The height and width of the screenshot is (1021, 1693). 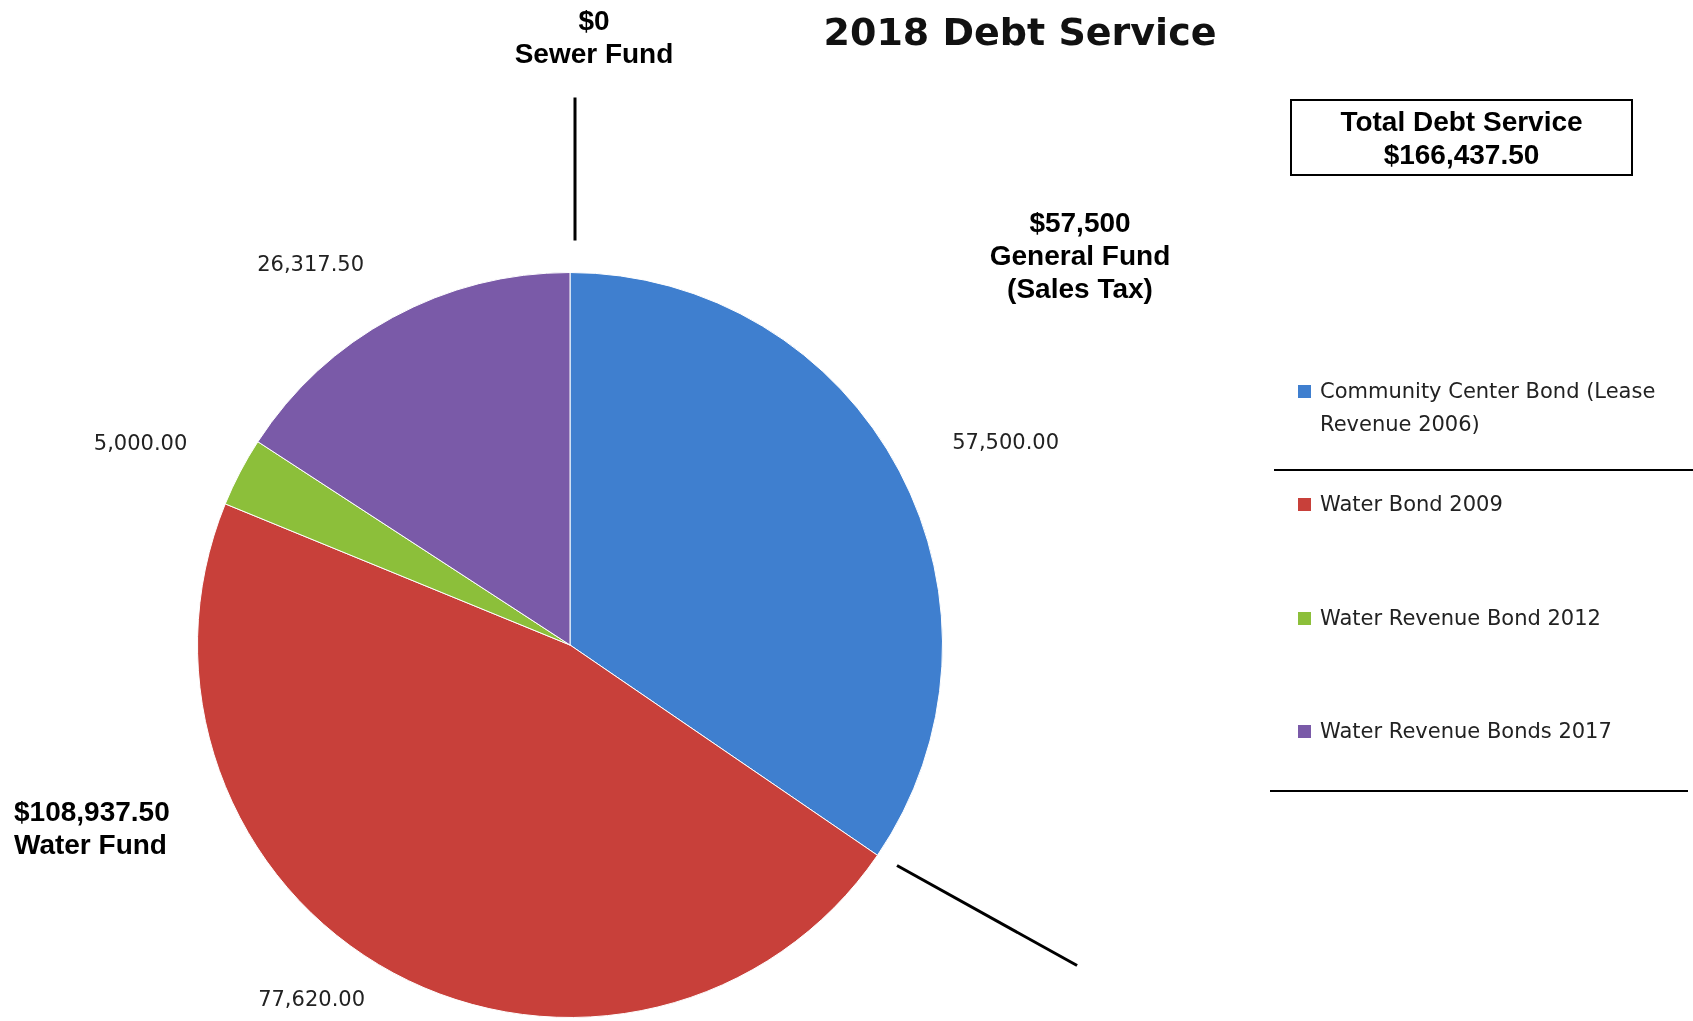 I want to click on data-label: 57,500.00, so click(x=1006, y=441).